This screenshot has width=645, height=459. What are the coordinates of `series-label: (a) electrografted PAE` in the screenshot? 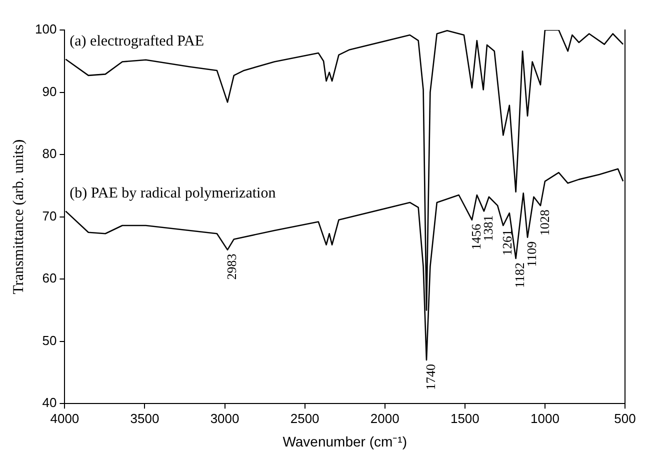 It's located at (137, 42).